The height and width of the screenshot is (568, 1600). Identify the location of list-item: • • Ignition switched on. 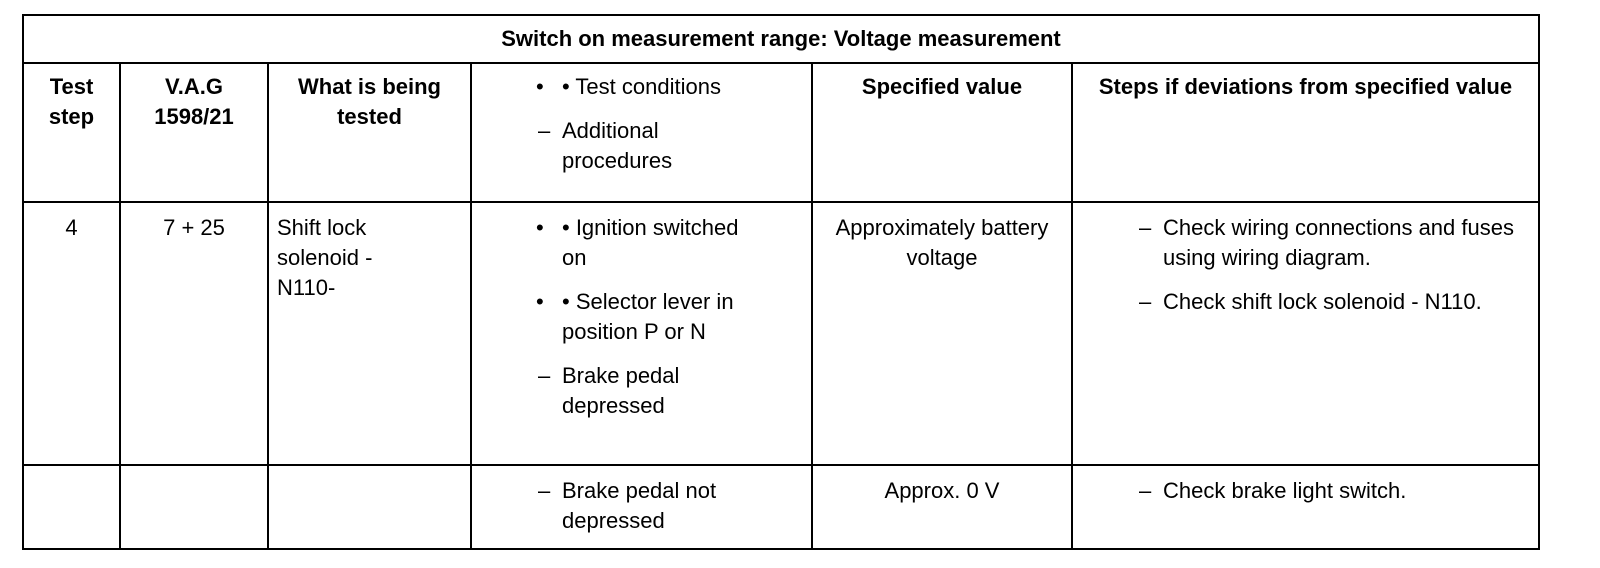
(669, 243).